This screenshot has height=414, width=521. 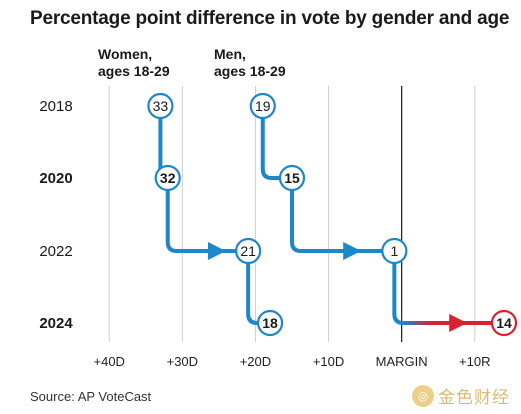 I want to click on data-point: 21, so click(x=248, y=251).